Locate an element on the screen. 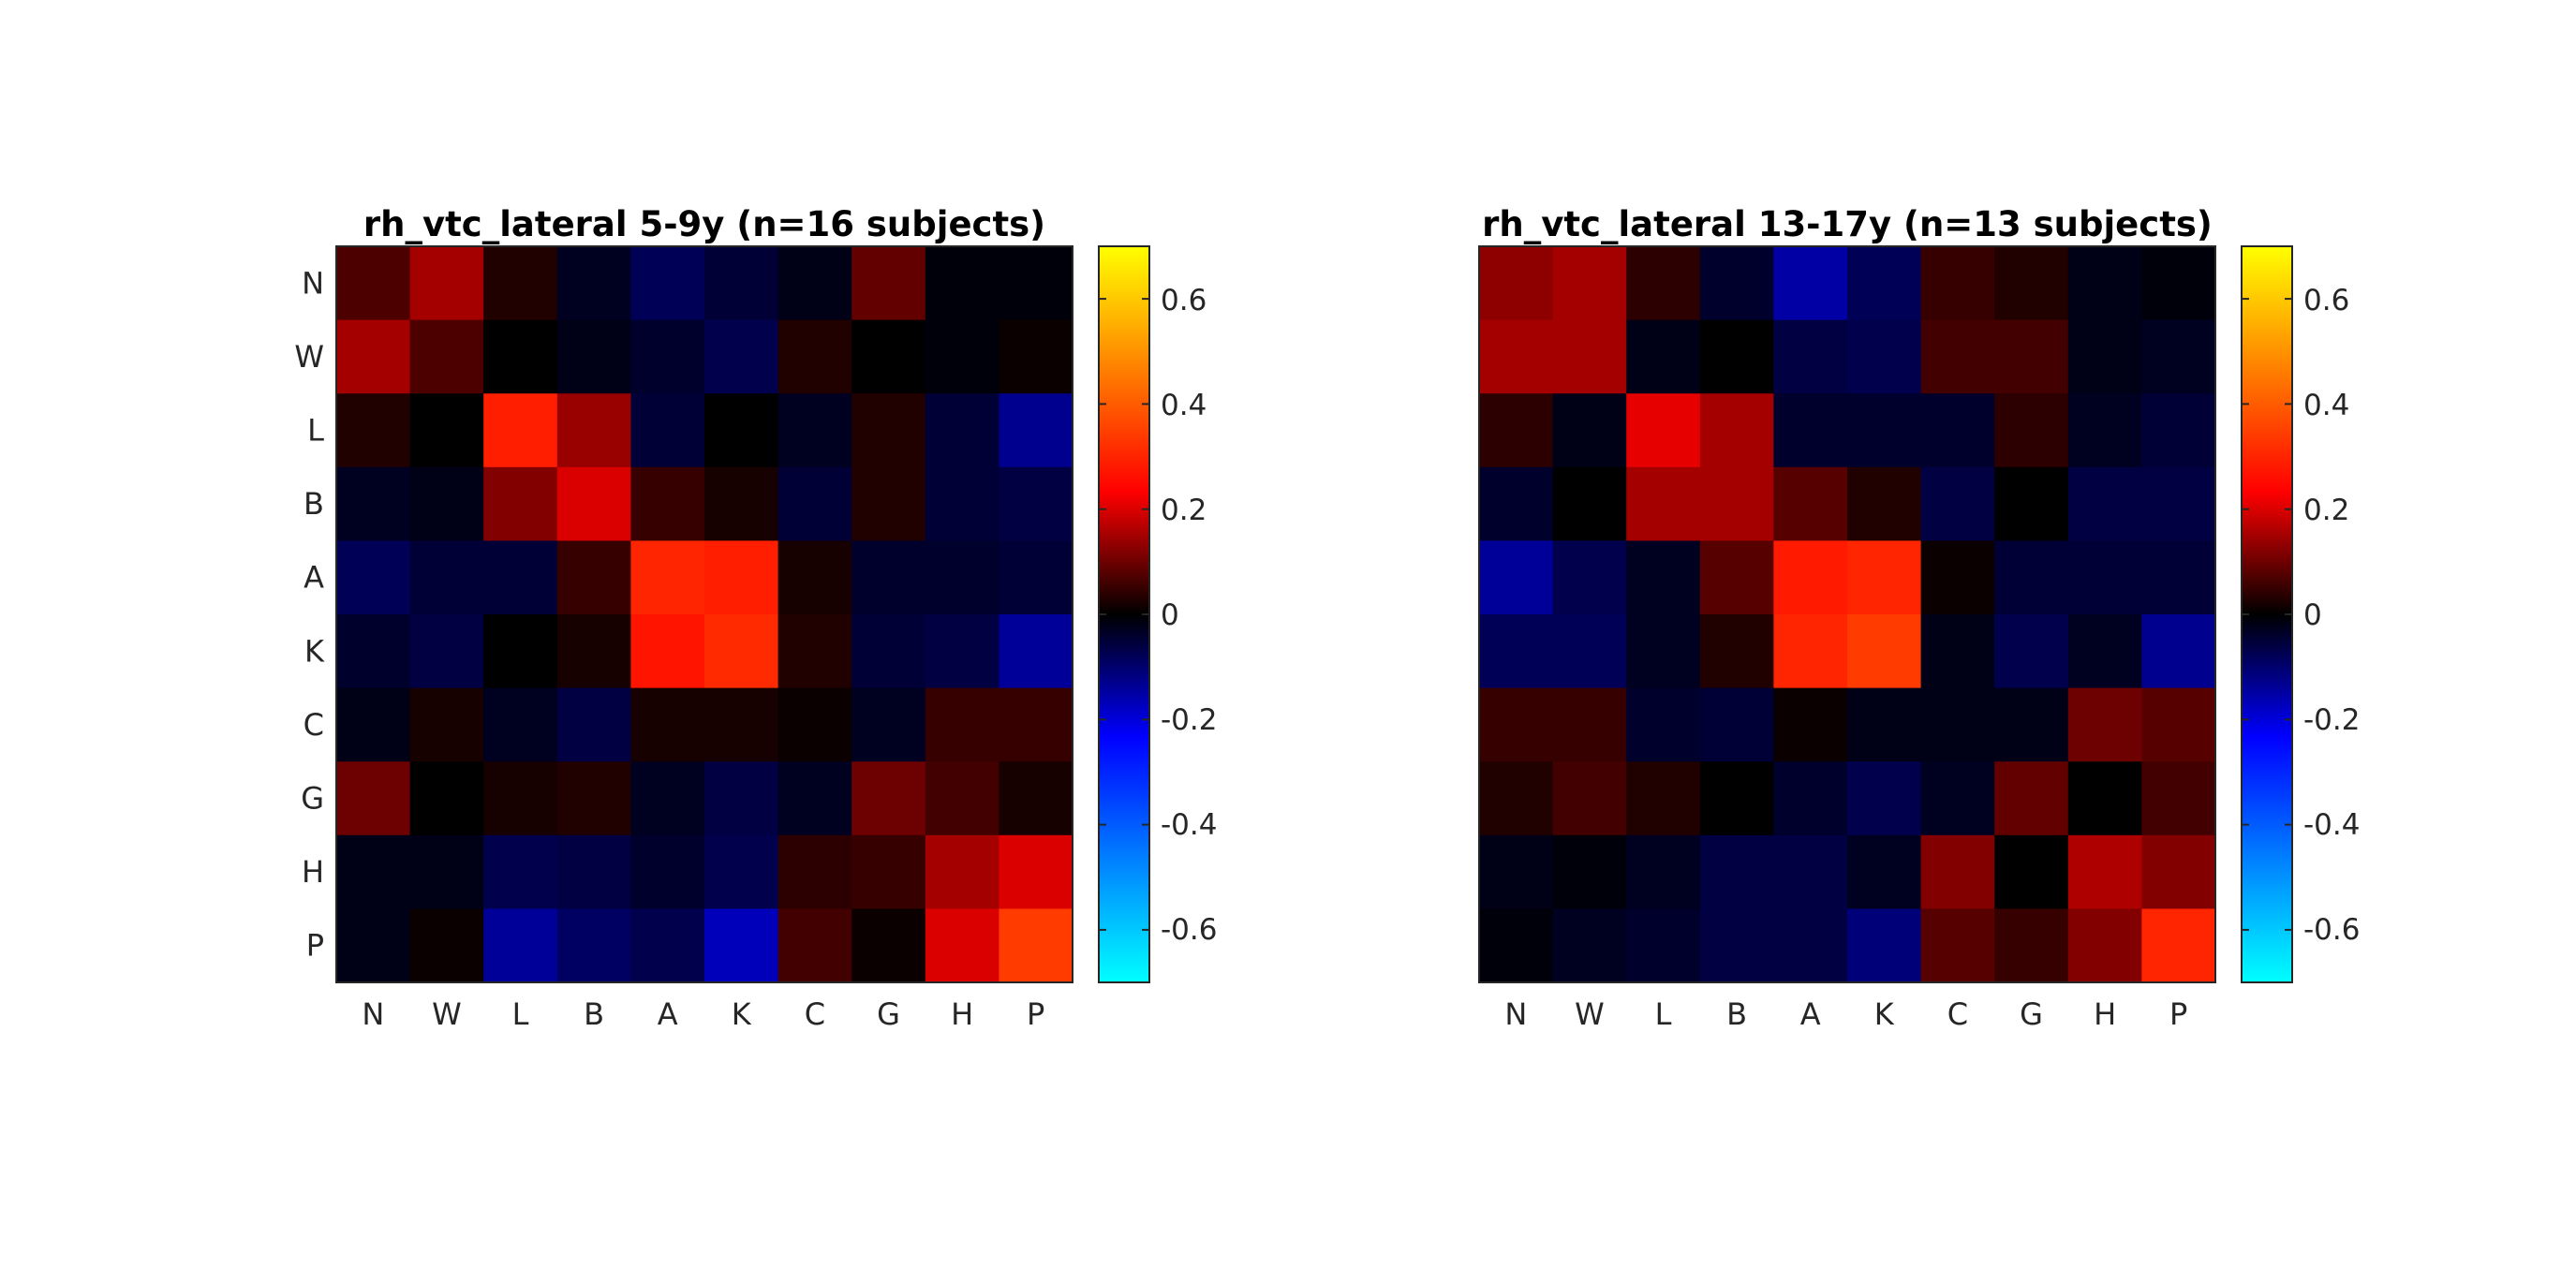 This screenshot has height=1268, width=2576. colorbar-tick-marks-left is located at coordinates (1124, 615).